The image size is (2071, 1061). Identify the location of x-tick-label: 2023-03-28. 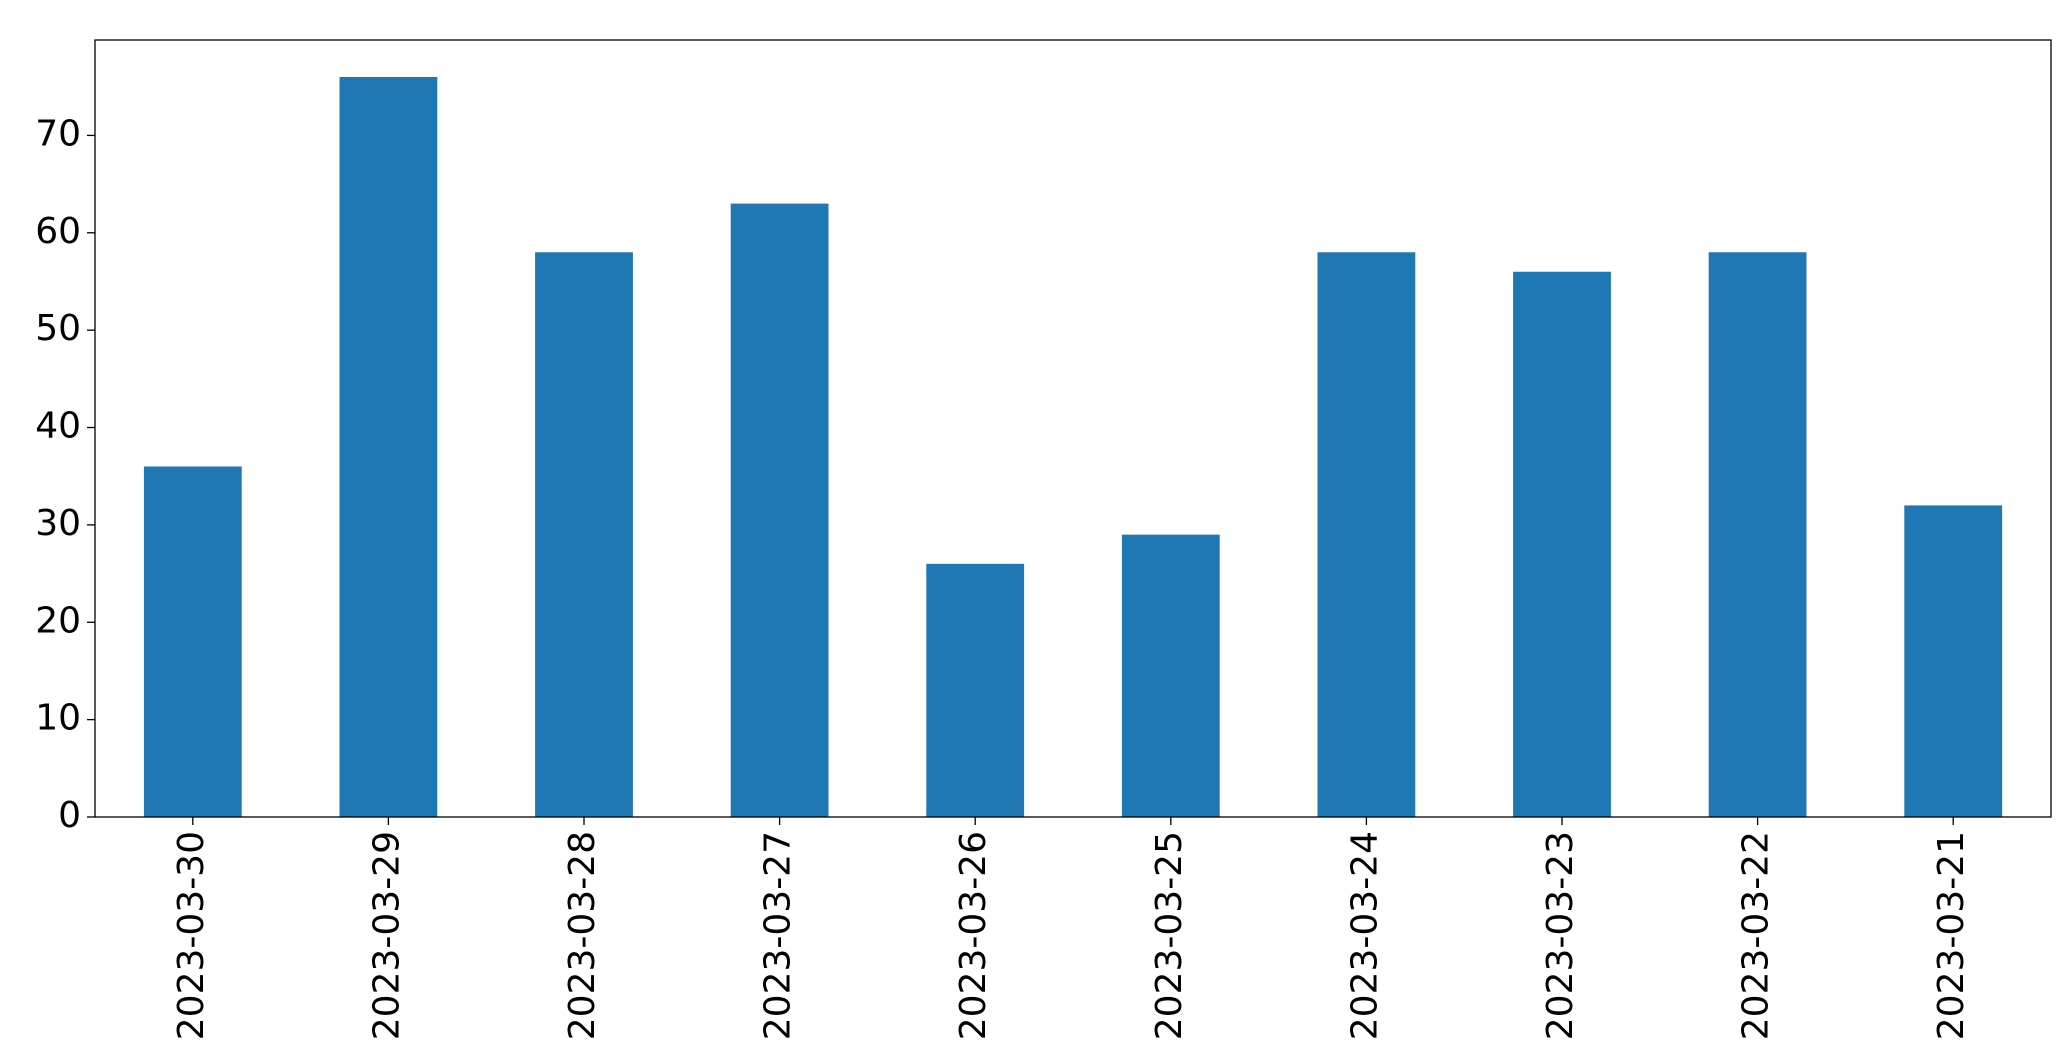
(582, 935).